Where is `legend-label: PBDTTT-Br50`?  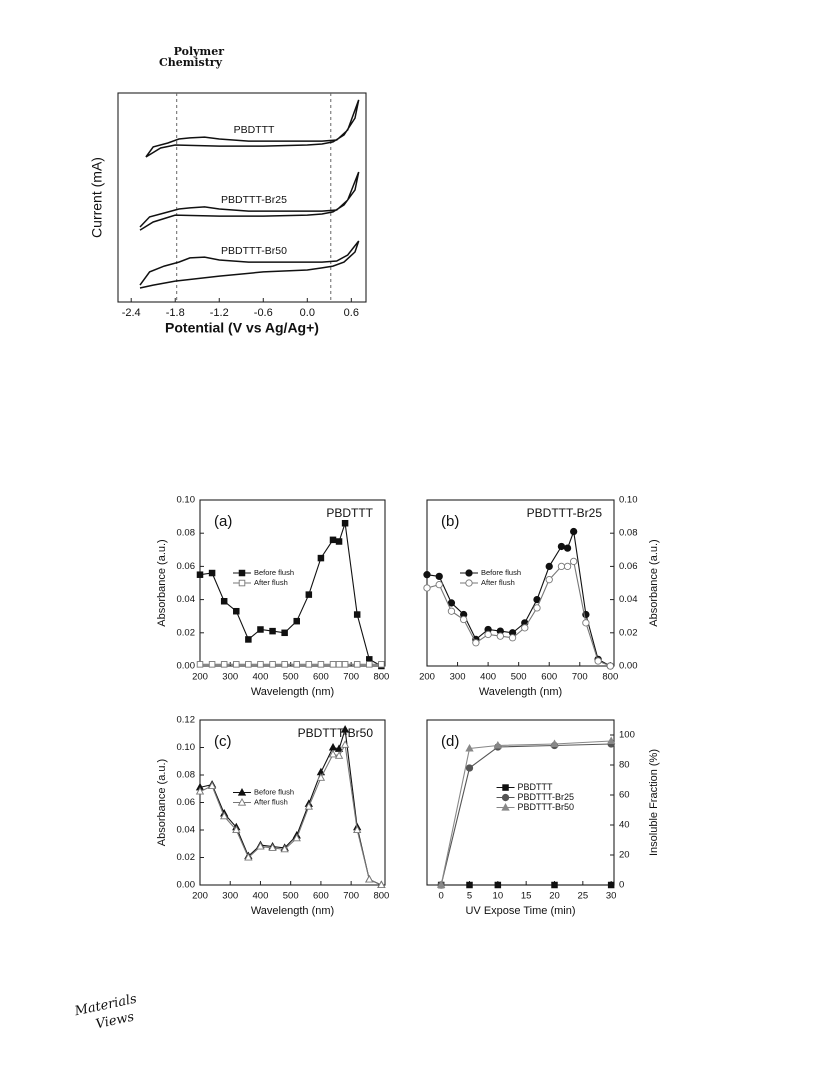 legend-label: PBDTTT-Br50 is located at coordinates (546, 807).